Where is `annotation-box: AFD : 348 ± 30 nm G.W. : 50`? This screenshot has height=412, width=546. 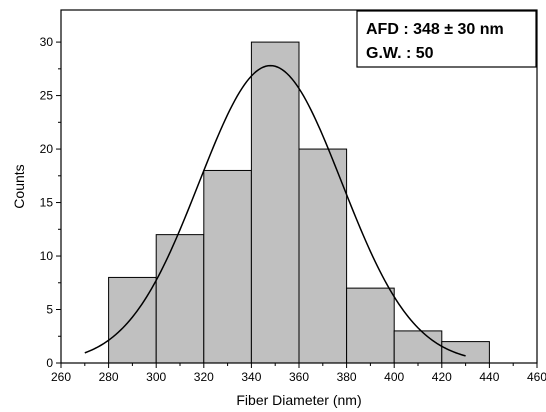 annotation-box: AFD : 348 ± 30 nm G.W. : 50 is located at coordinates (446, 39).